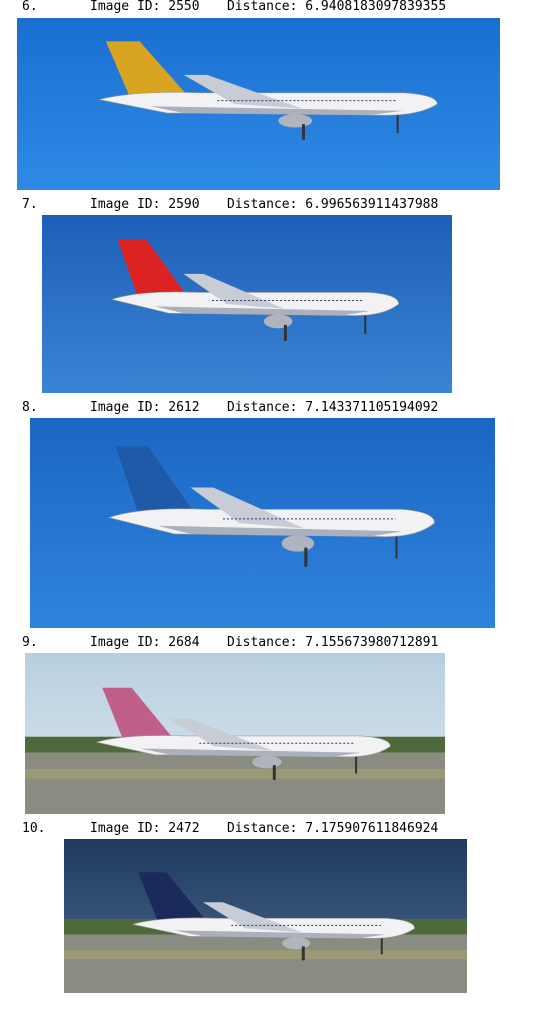  I want to click on result-rank: 9., so click(30, 642).